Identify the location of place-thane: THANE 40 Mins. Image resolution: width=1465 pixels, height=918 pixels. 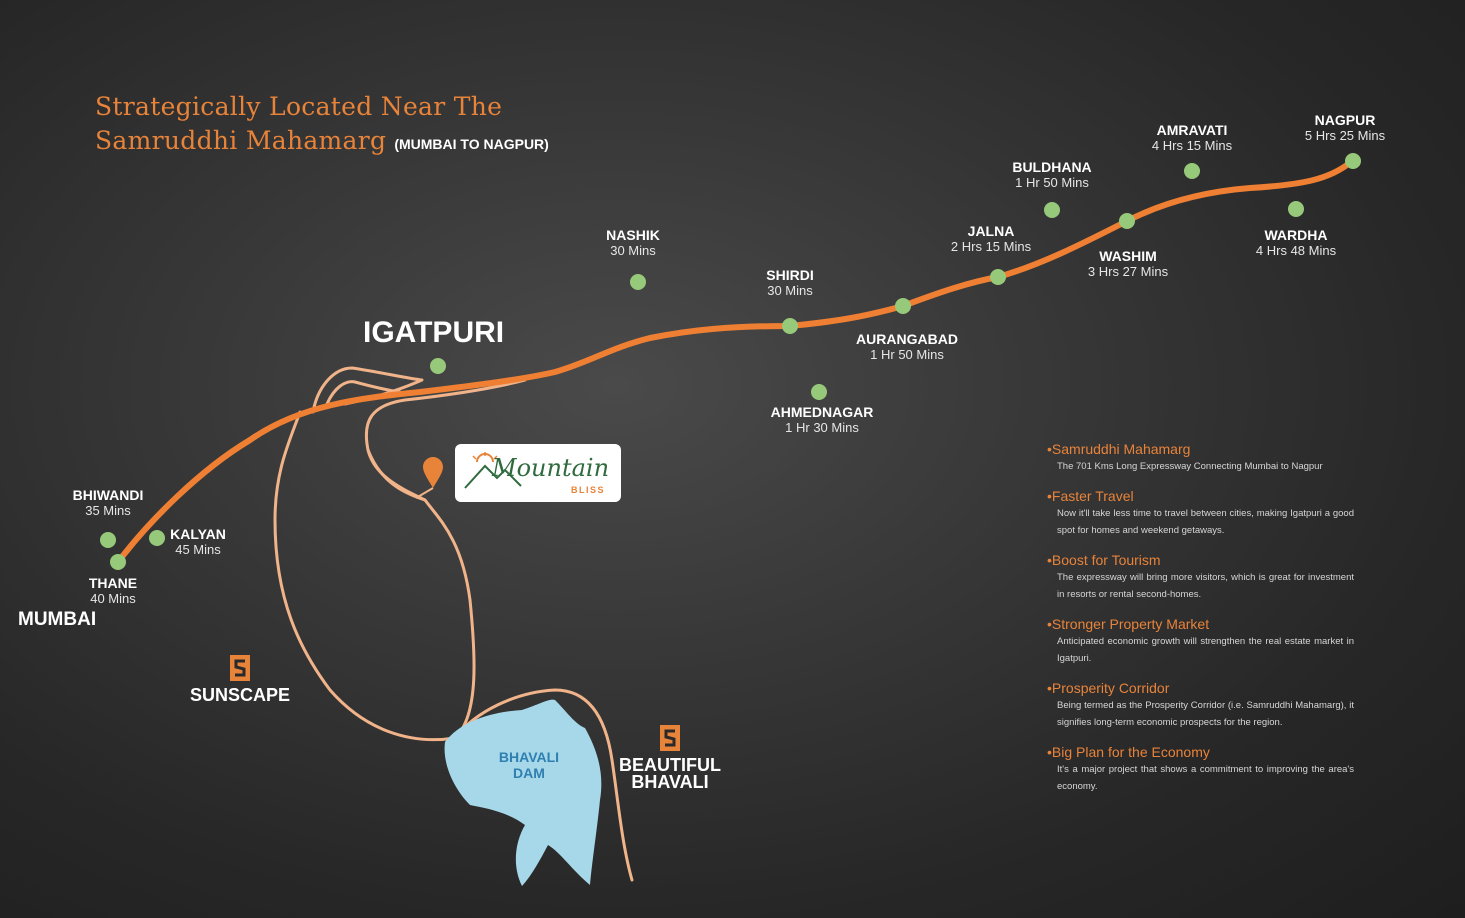
(113, 591).